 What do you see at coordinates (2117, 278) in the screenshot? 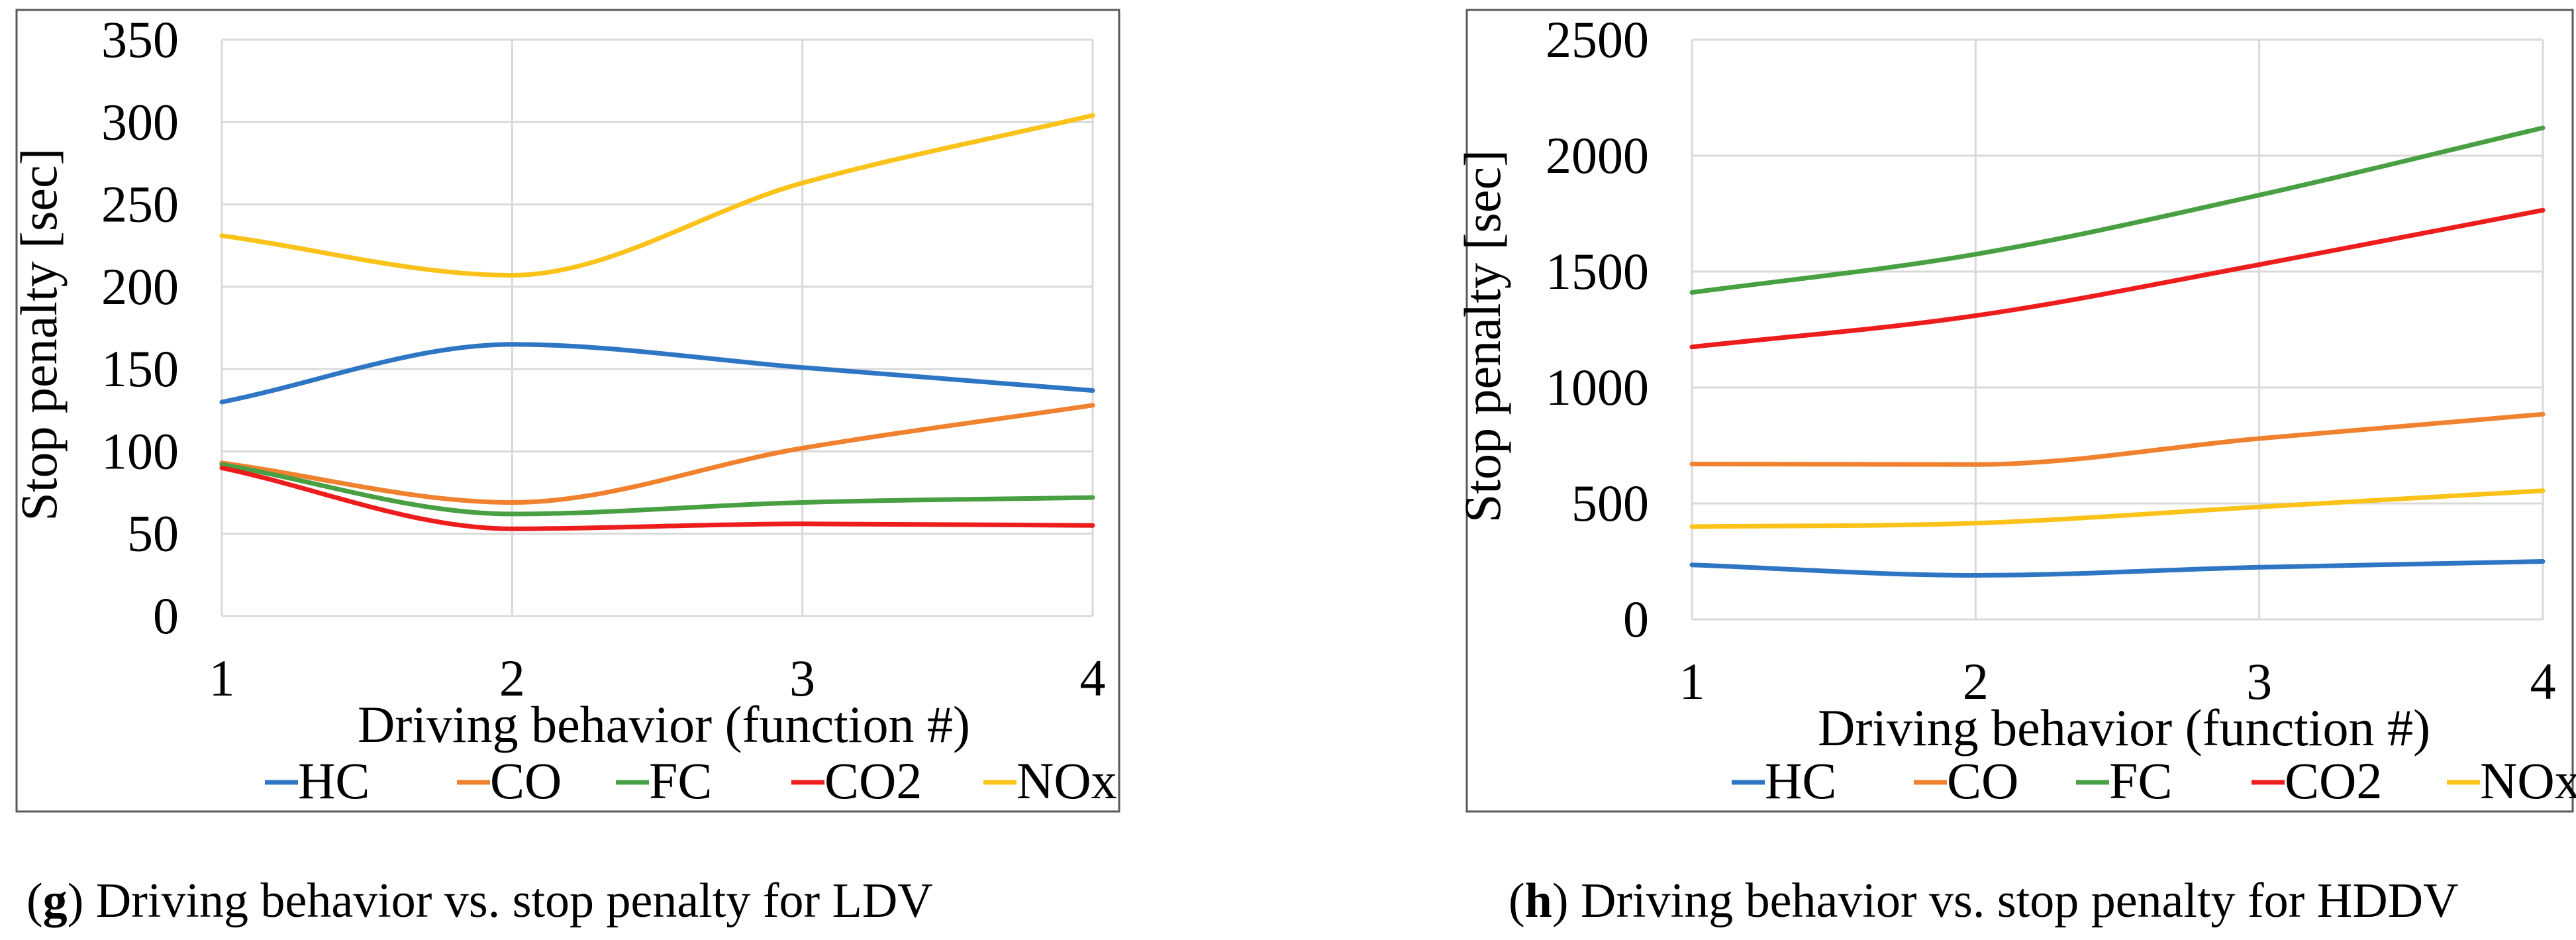
I see `chart-h-series-co2-line` at bounding box center [2117, 278].